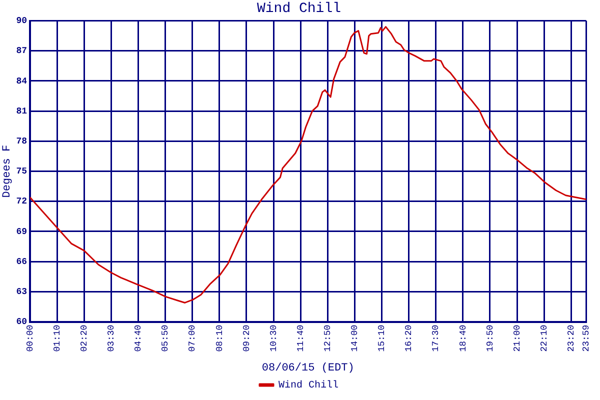  What do you see at coordinates (85, 338) in the screenshot?
I see `x-tick-label: 02:20` at bounding box center [85, 338].